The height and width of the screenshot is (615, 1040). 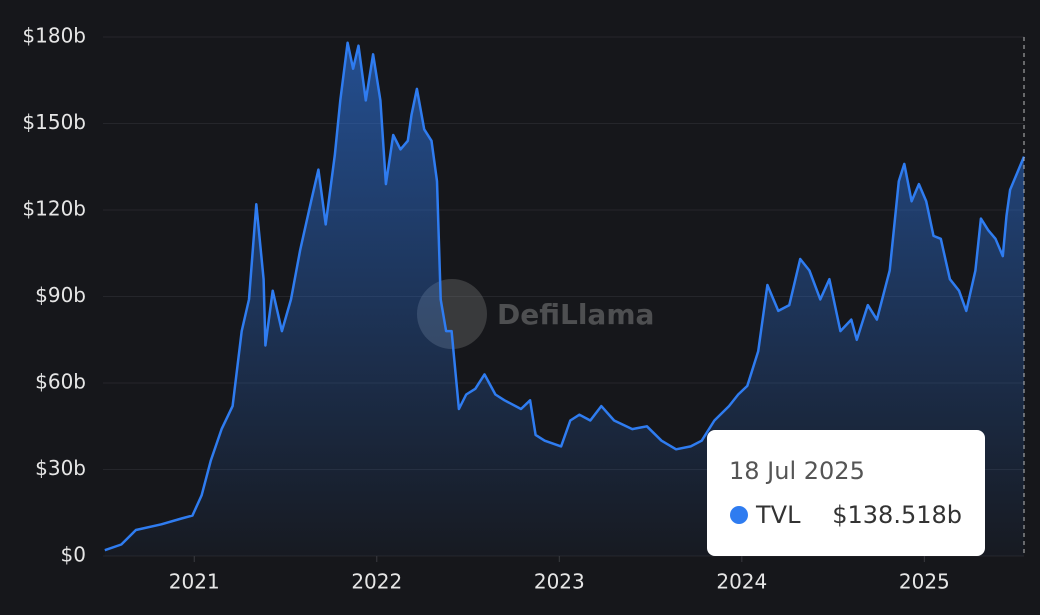 I want to click on tooltip-value: $138.518b, so click(x=897, y=515).